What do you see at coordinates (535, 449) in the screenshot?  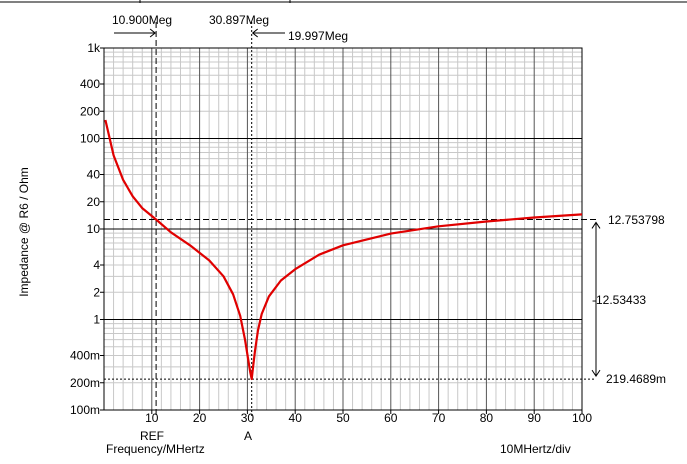 I see `x-scale-label: 10MHertz/div` at bounding box center [535, 449].